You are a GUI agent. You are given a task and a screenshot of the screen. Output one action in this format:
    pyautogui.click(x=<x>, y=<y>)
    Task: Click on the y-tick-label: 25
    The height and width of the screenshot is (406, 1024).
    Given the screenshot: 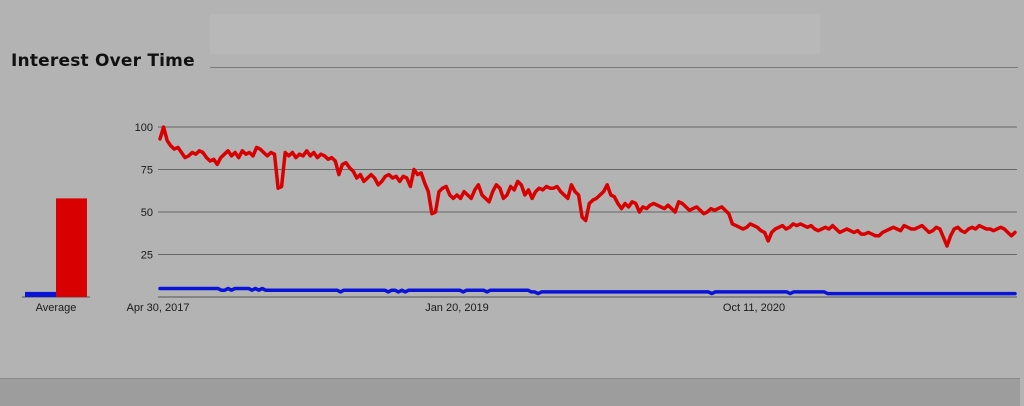 What is the action you would take?
    pyautogui.click(x=147, y=256)
    